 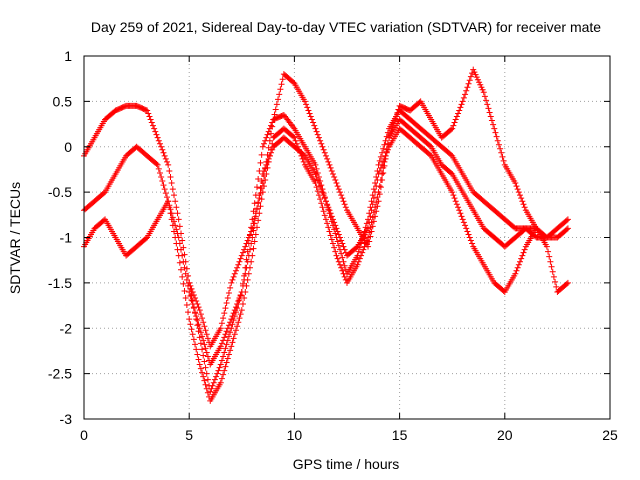 I want to click on y-axis-label: SDTVAR / TECUs, so click(x=15, y=238).